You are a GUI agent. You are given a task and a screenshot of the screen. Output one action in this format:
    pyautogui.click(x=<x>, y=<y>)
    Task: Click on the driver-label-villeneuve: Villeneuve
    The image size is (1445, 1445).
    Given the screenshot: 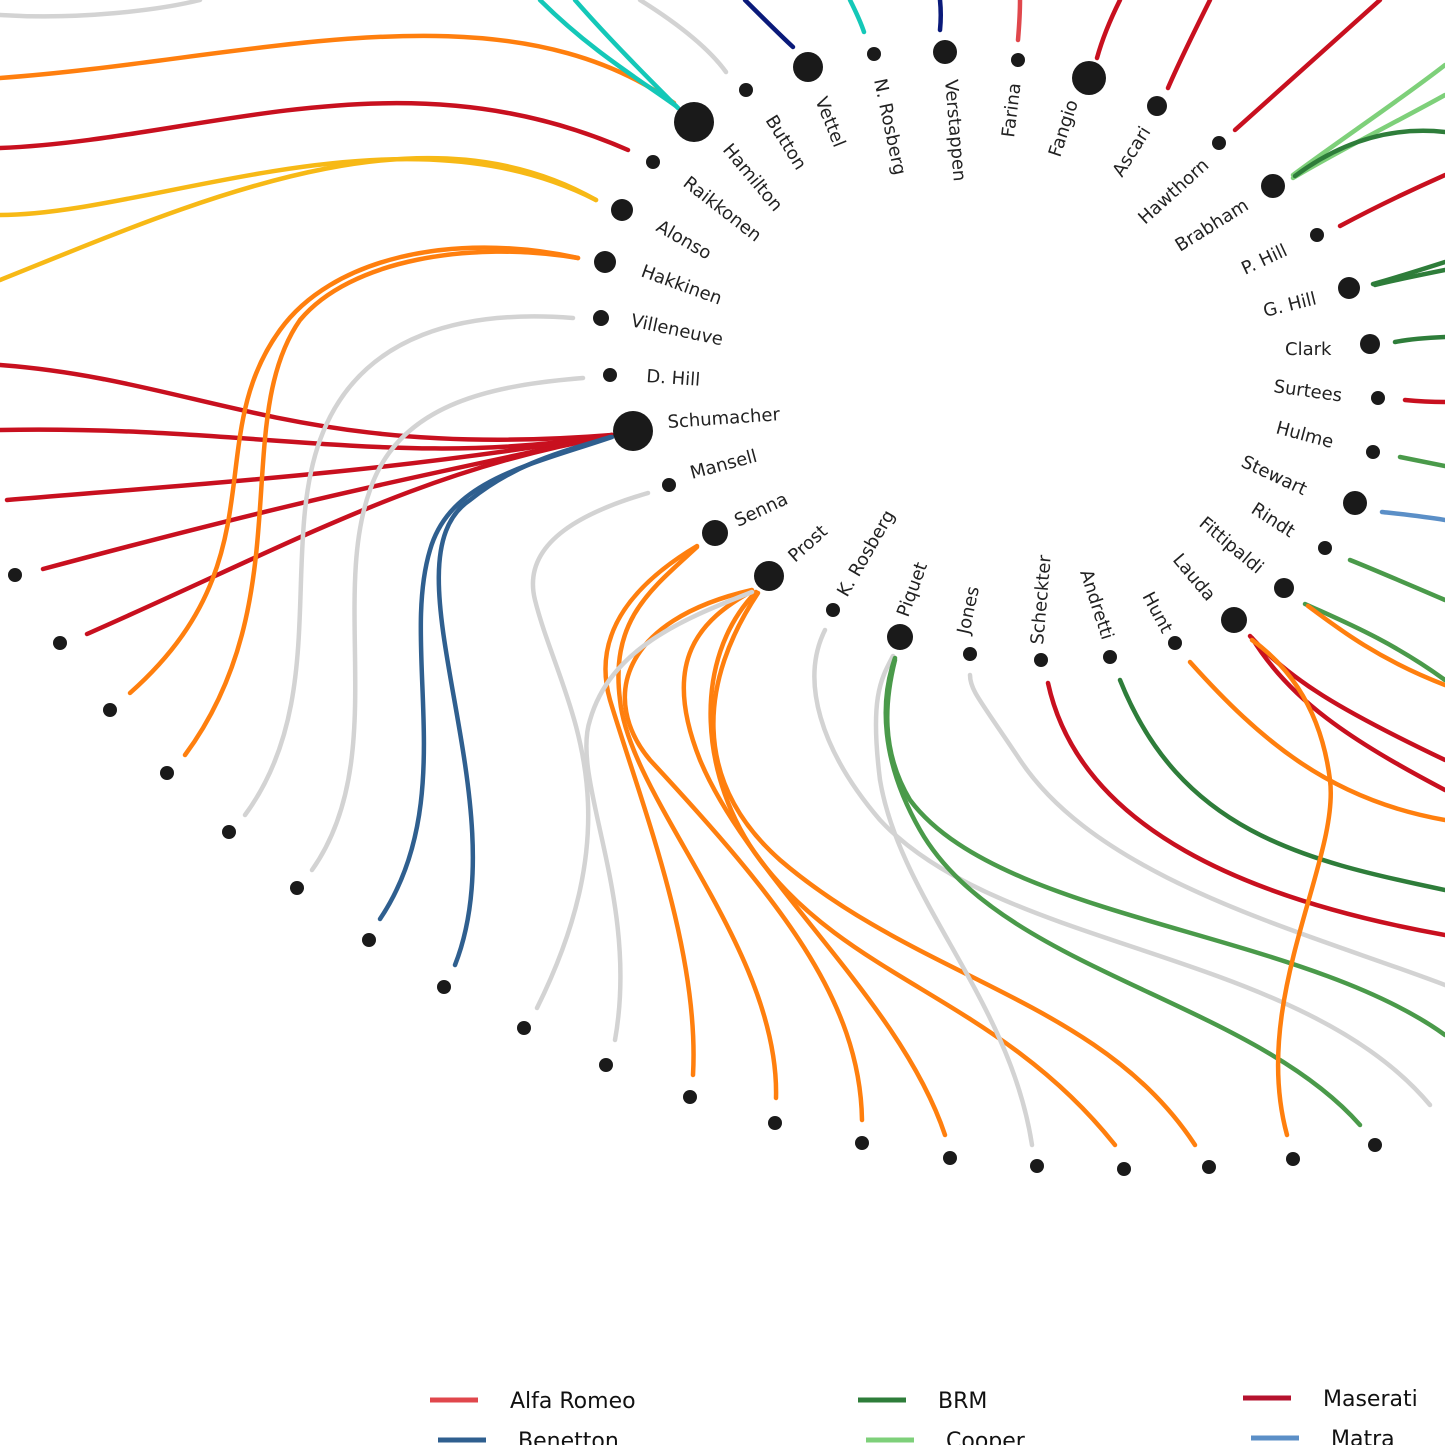 What is the action you would take?
    pyautogui.click(x=677, y=330)
    